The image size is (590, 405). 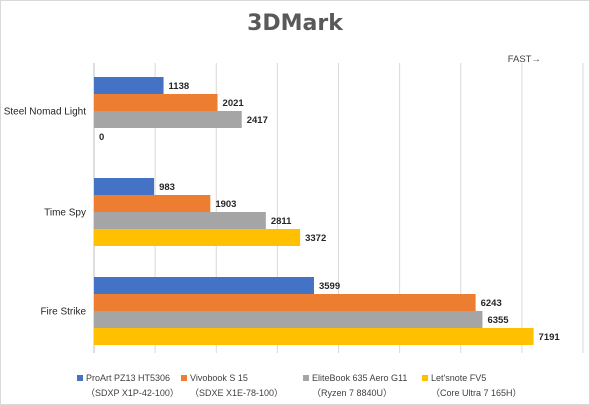 What do you see at coordinates (128, 378) in the screenshot?
I see `legend-label-0: ProArt PZ13 HT5306` at bounding box center [128, 378].